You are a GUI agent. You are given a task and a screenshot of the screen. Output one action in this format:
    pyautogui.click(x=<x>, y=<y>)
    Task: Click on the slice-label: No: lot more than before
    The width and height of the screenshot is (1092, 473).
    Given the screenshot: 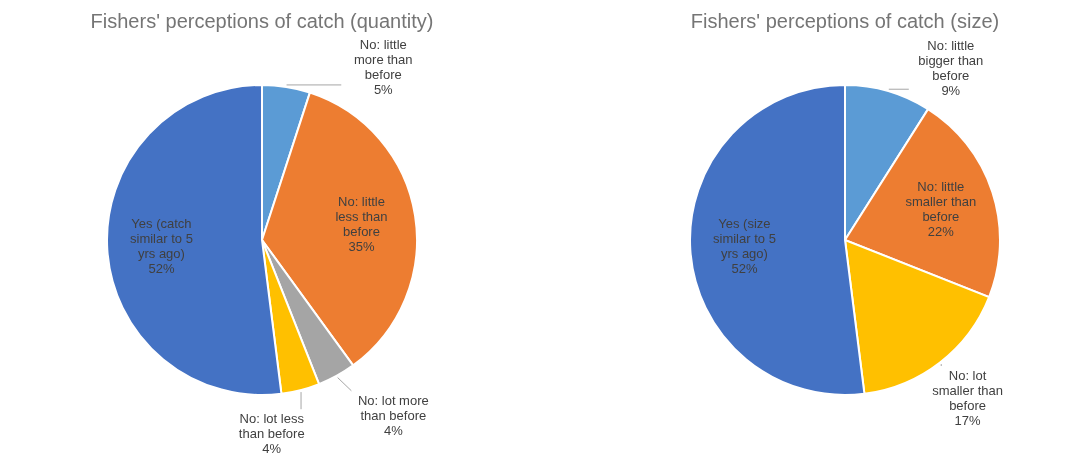 What is the action you would take?
    pyautogui.click(x=393, y=407)
    